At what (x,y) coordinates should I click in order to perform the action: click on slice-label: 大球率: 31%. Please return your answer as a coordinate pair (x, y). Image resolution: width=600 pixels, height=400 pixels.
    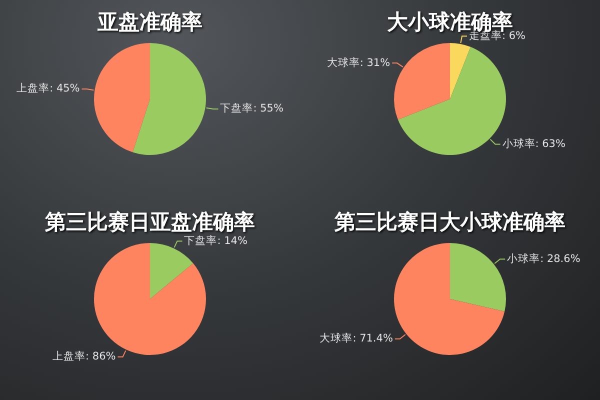
    Looking at the image, I should click on (358, 62).